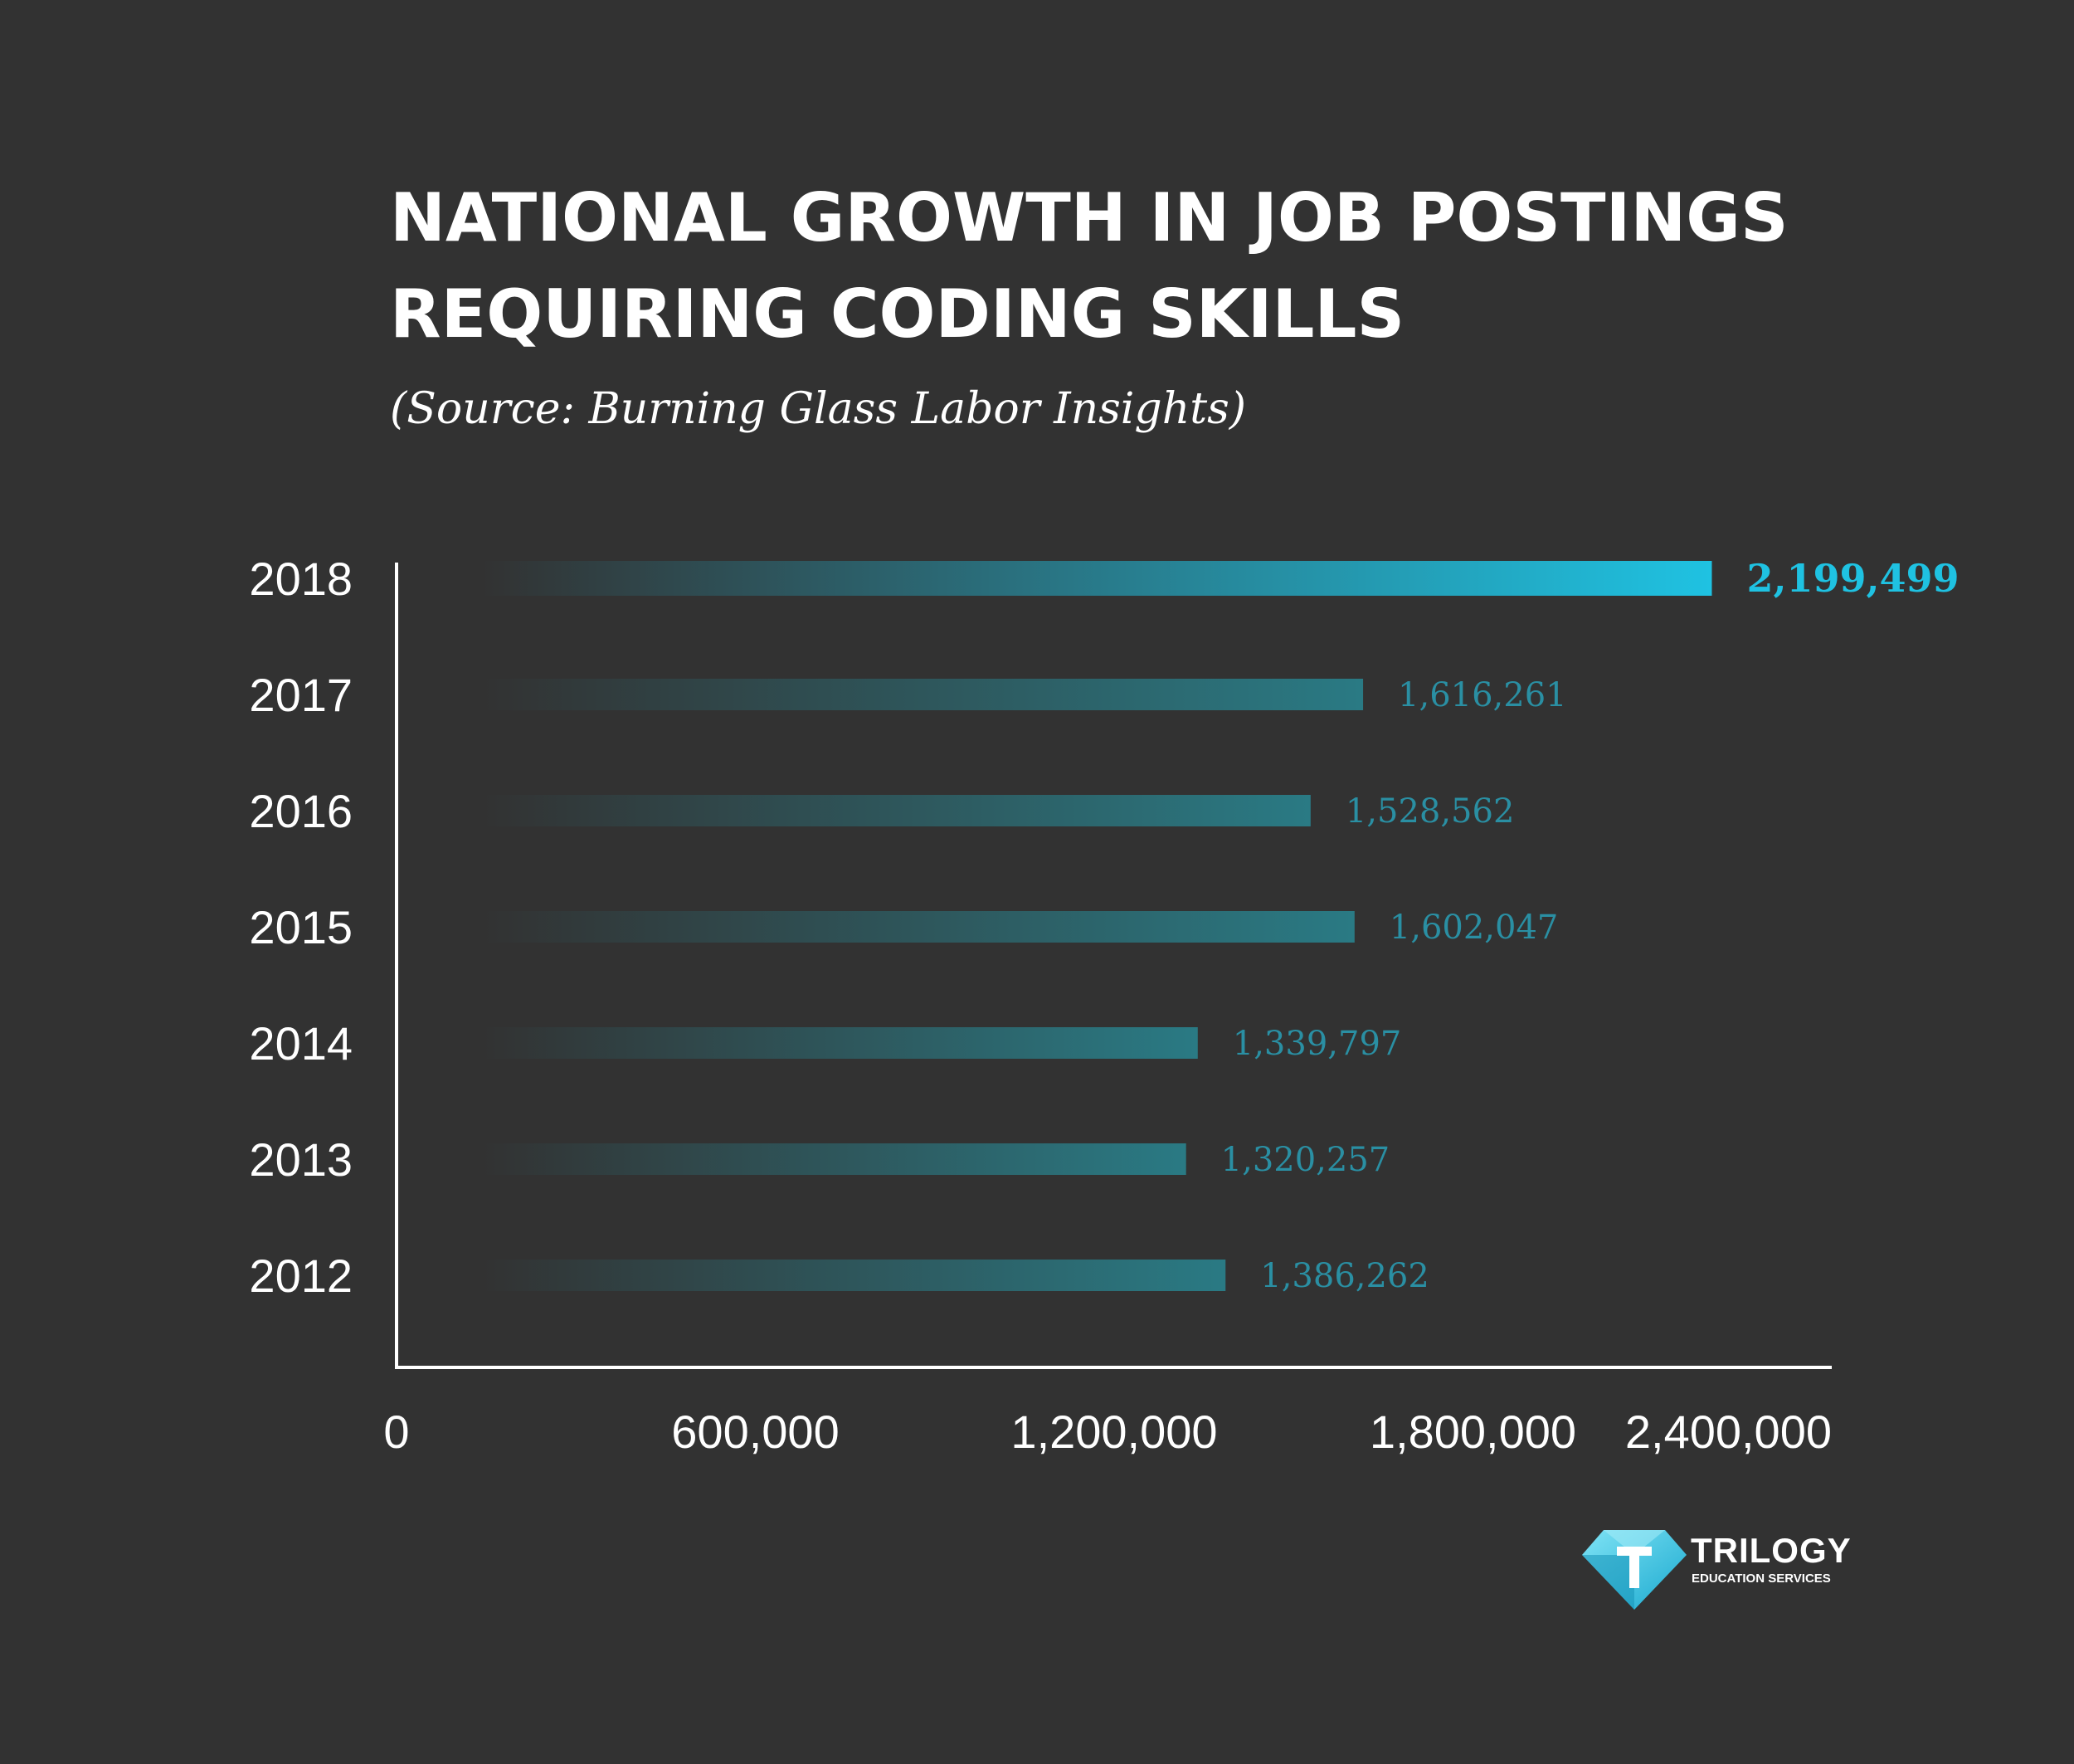 The height and width of the screenshot is (1764, 2074). I want to click on trilogy-diamond-icon, so click(1634, 1570).